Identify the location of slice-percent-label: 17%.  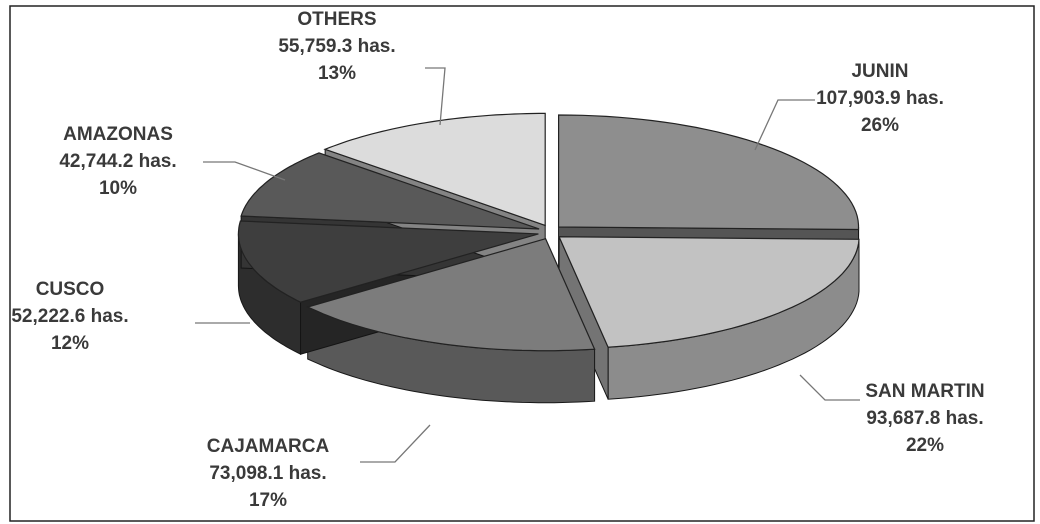
(268, 500).